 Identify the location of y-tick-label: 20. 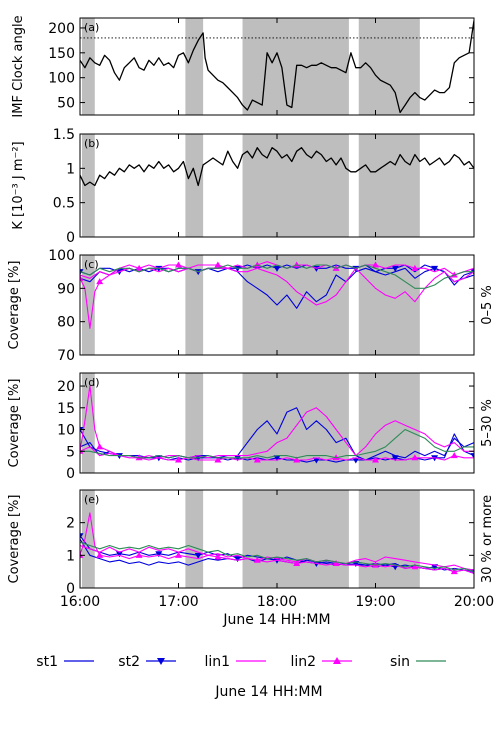
(66, 387).